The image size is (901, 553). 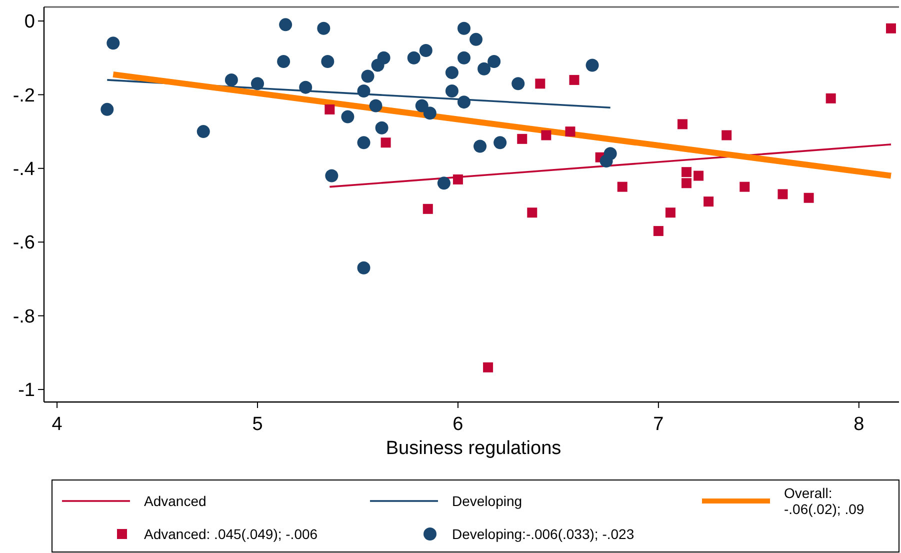 I want to click on legend-label: Developing, so click(x=487, y=500).